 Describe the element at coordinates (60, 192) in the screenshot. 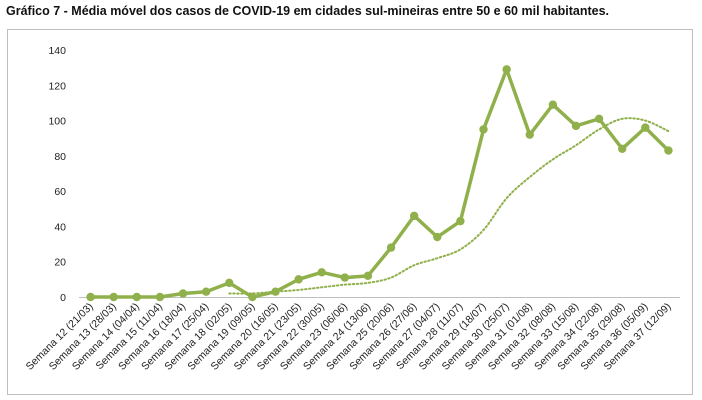

I see `y-tick-label: 60` at that location.